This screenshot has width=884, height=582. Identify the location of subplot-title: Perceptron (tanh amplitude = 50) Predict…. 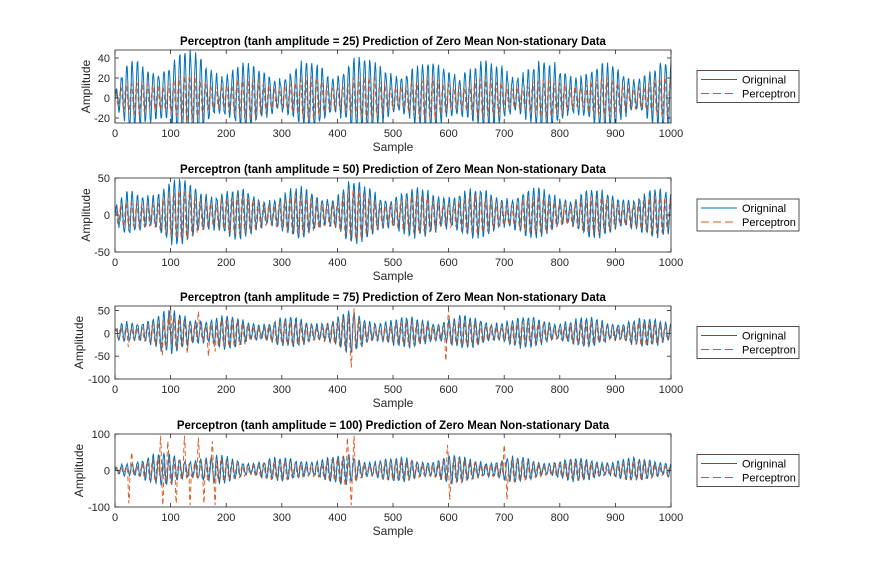
(393, 170).